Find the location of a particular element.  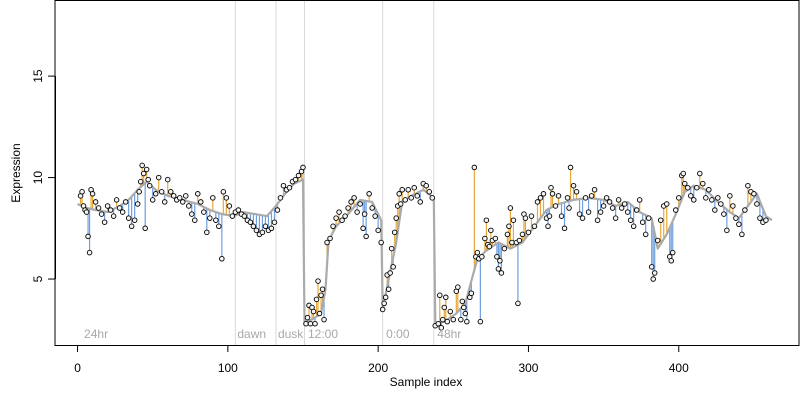

x-axis: 0 100 200 300 400 is located at coordinates (381, 360).